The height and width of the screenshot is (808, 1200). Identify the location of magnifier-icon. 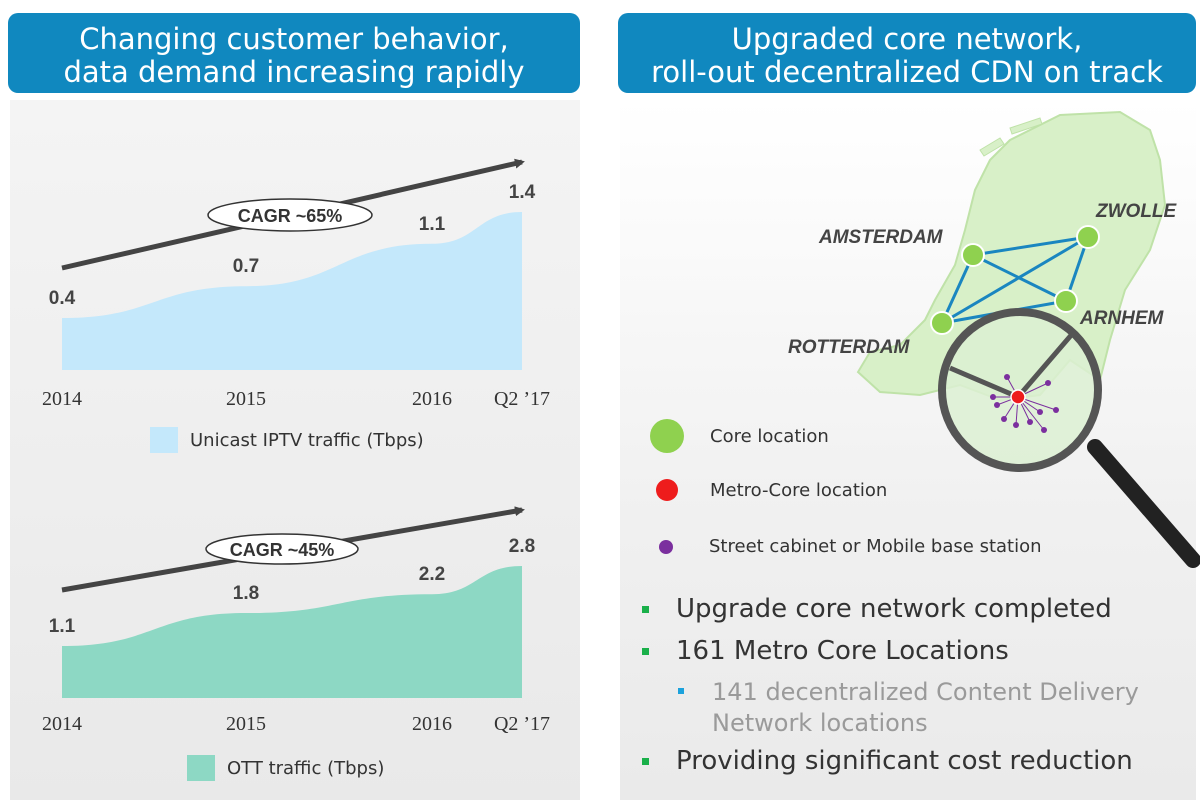
(1069, 438).